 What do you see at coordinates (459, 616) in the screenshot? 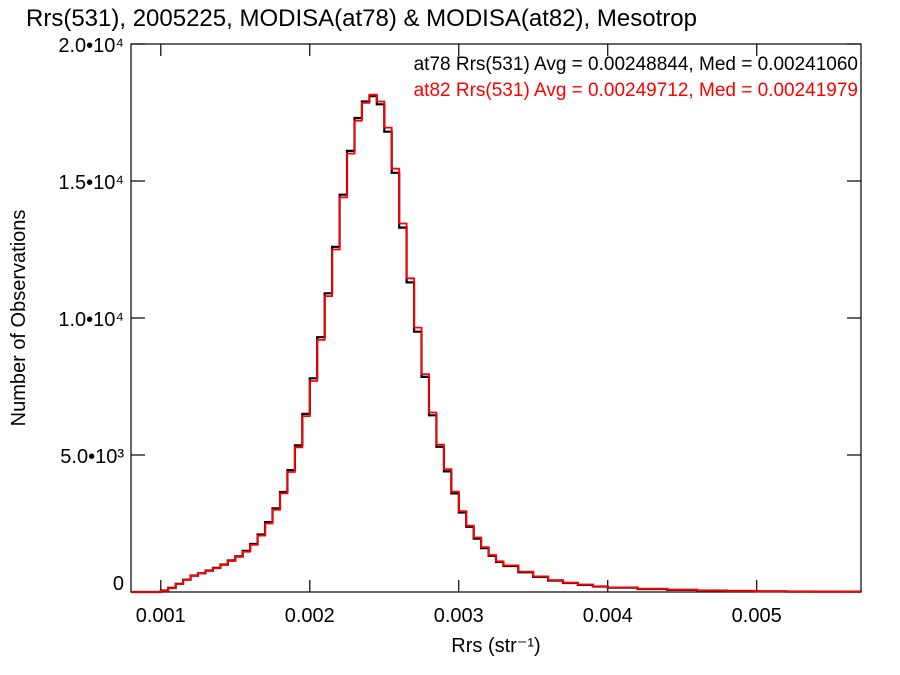
I see `x-tick-label: 0.003` at bounding box center [459, 616].